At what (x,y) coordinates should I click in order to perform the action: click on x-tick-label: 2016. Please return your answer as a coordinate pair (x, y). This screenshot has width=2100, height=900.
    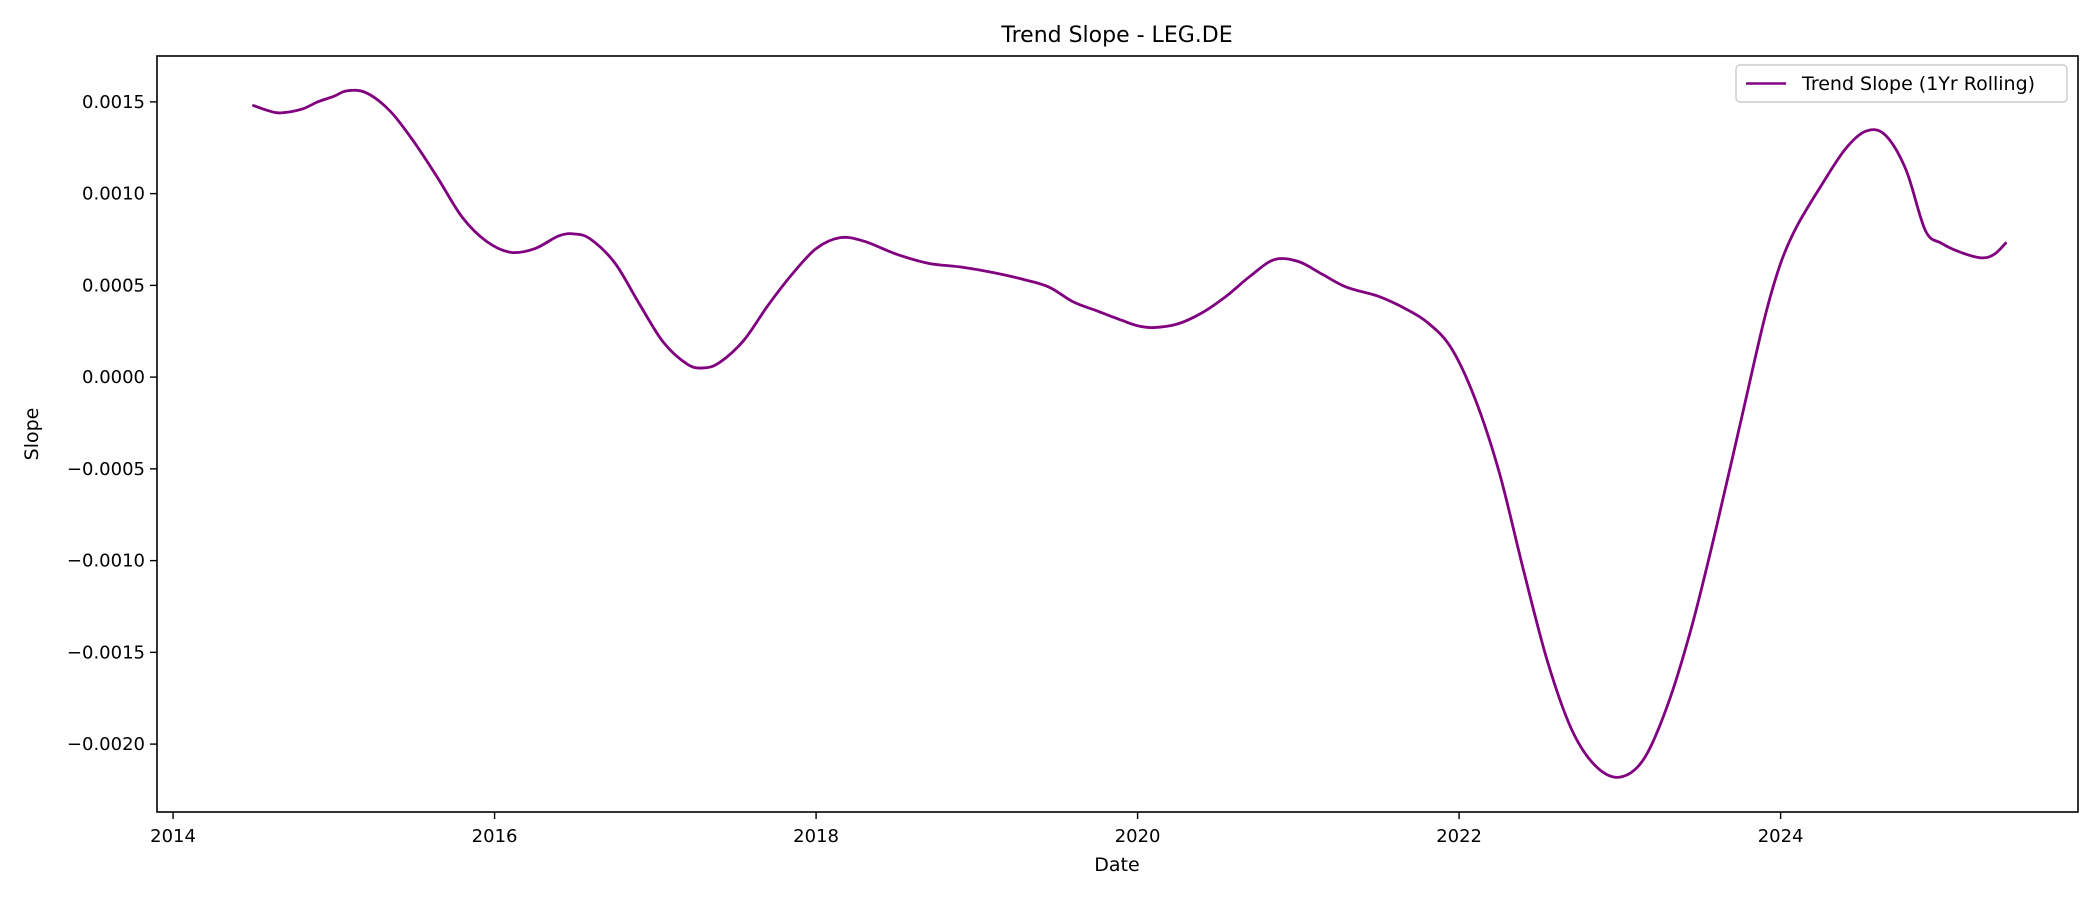
    Looking at the image, I should click on (495, 836).